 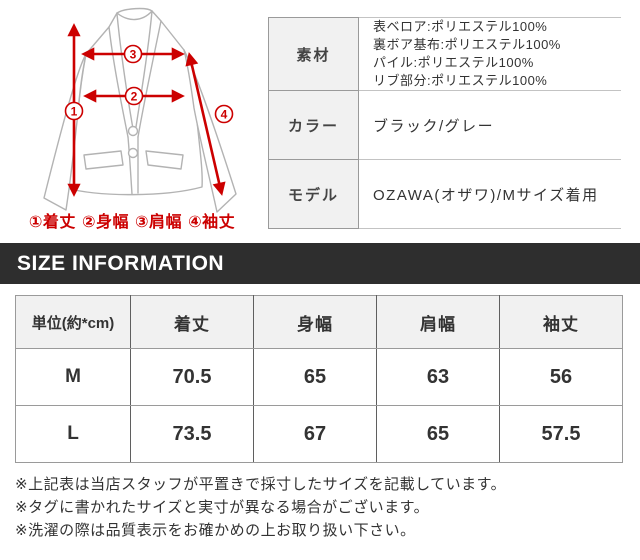 I want to click on size-l-chest: 67, so click(x=315, y=434).